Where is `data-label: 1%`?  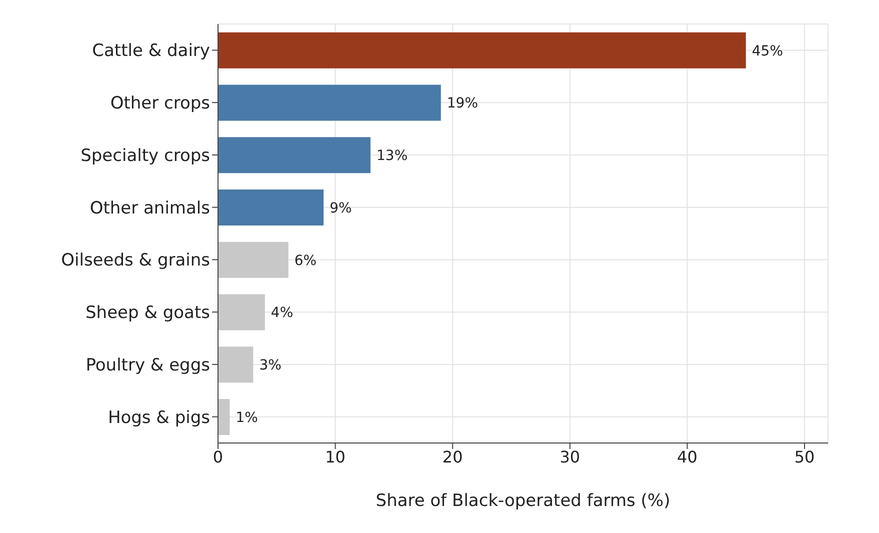 data-label: 1% is located at coordinates (247, 418).